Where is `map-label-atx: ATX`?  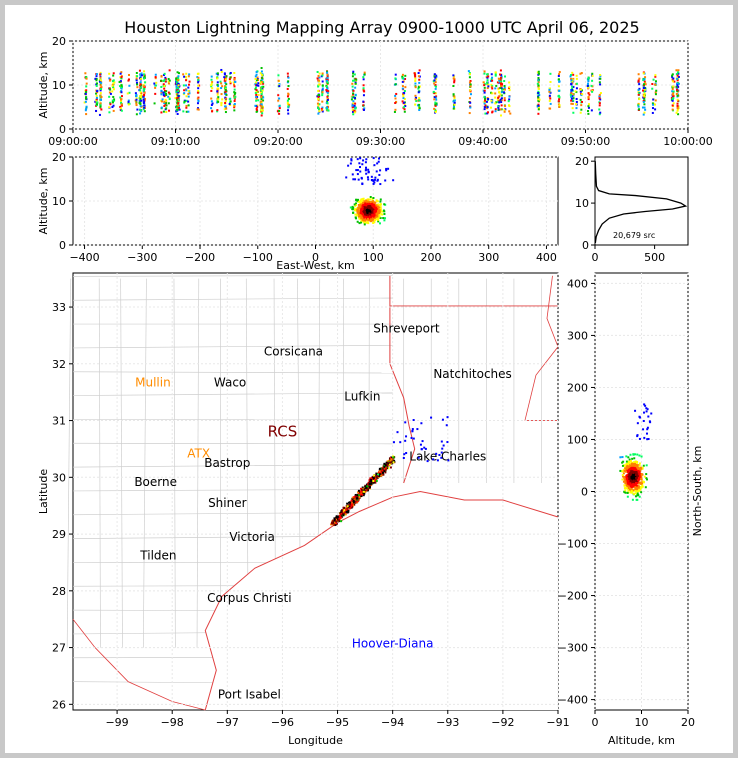 map-label-atx: ATX is located at coordinates (198, 453).